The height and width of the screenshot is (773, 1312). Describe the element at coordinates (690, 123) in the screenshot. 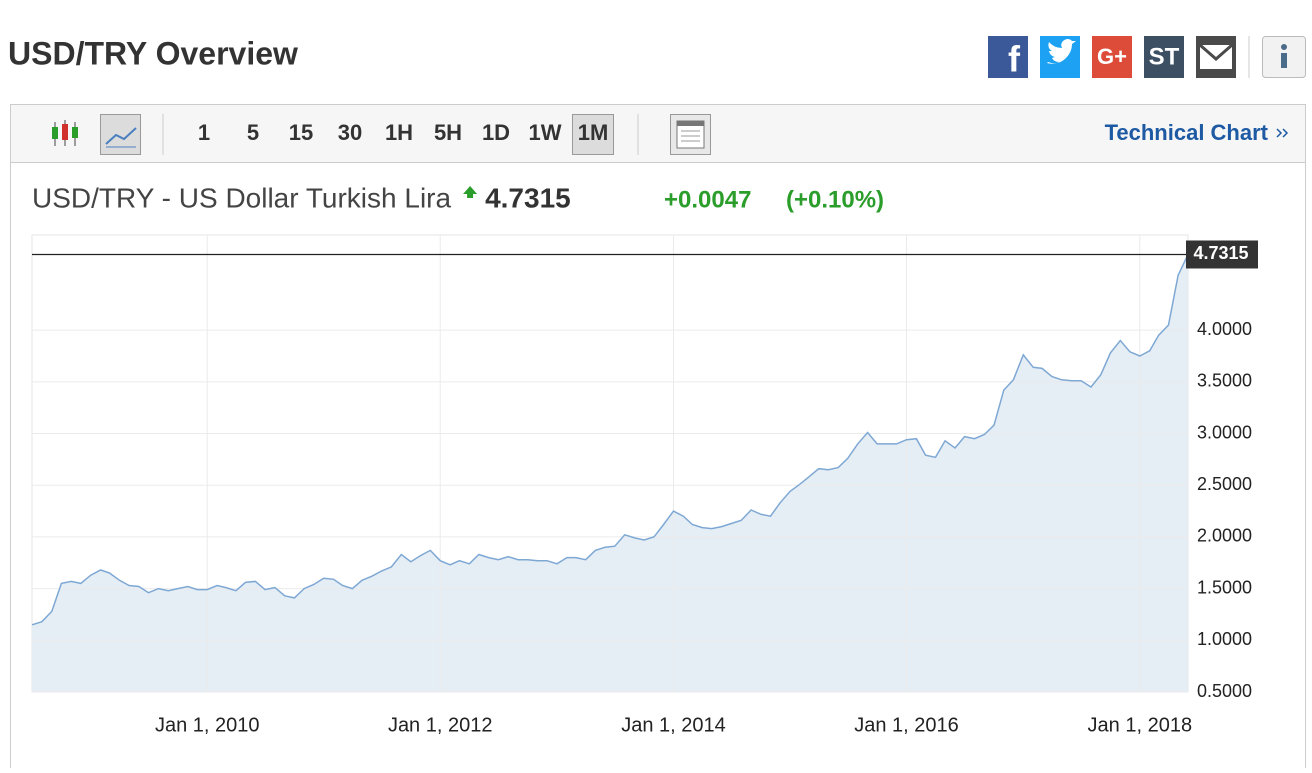

I see `icon-header` at that location.